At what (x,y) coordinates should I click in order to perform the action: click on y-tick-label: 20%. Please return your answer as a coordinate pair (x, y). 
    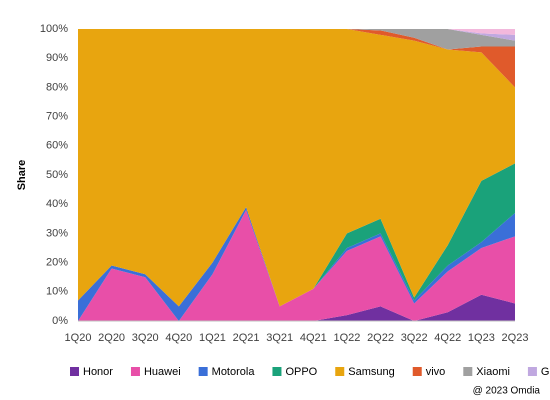
    Looking at the image, I should click on (57, 263).